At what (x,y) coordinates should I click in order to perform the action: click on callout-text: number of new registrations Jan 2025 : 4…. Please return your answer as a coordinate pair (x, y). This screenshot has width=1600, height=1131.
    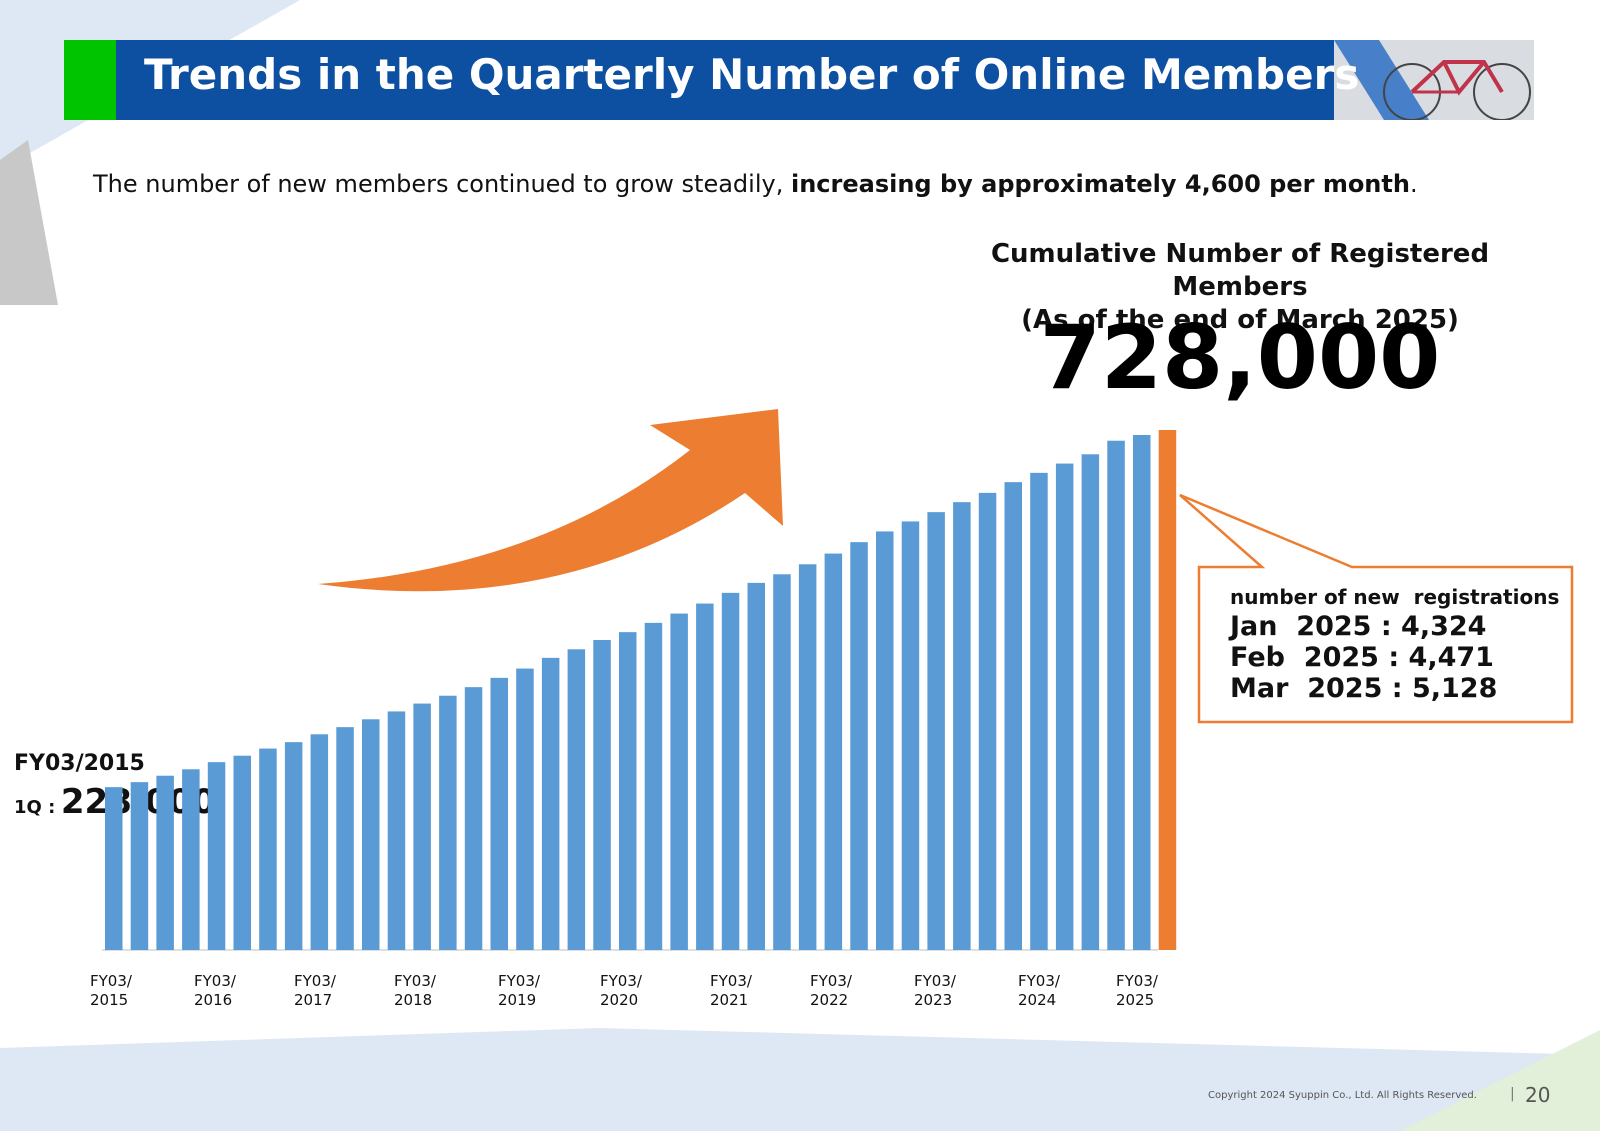
    Looking at the image, I should click on (1394, 643).